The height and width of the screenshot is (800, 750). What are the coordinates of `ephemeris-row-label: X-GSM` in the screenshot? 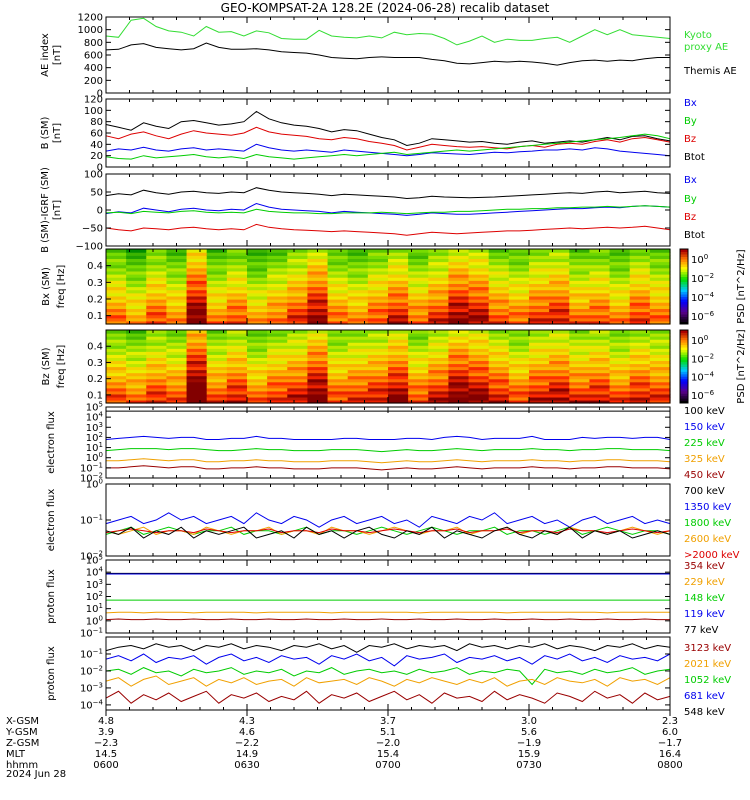 It's located at (22, 721).